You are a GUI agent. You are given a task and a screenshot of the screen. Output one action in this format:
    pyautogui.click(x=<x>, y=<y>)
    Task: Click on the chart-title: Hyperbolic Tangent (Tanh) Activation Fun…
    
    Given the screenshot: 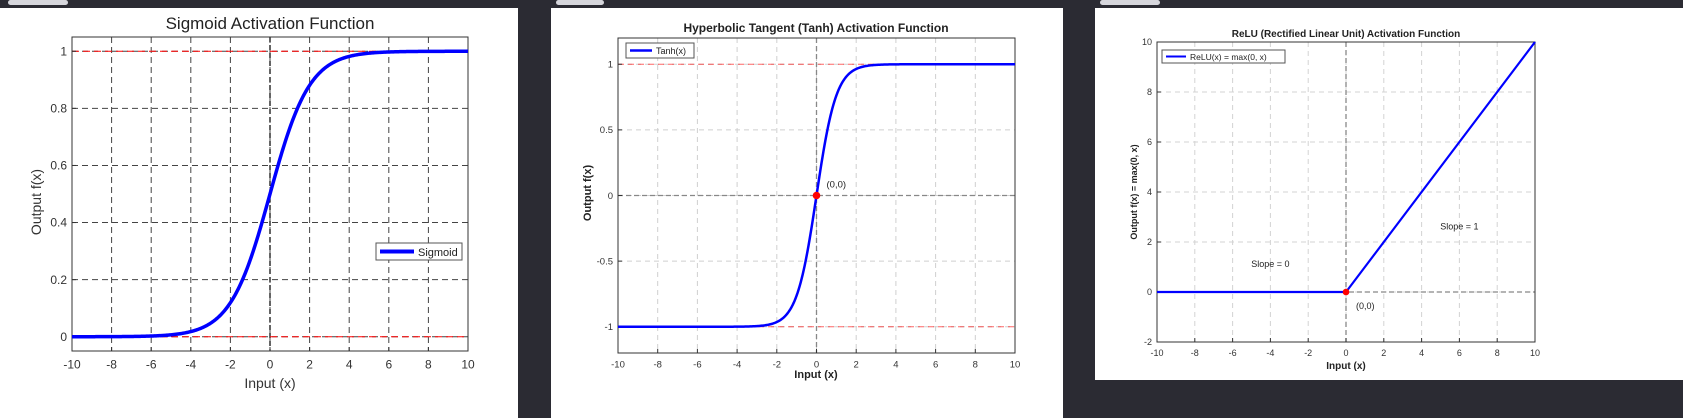 What is the action you would take?
    pyautogui.click(x=815, y=28)
    